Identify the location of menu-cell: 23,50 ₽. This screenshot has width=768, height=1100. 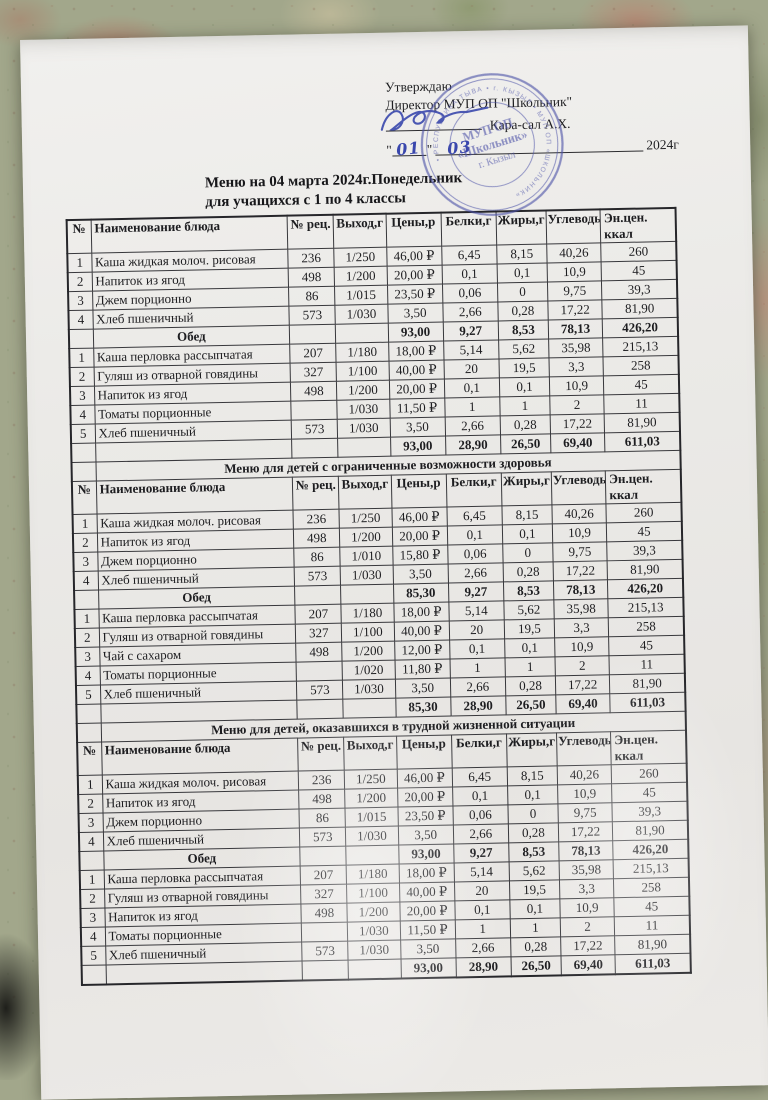
(415, 294).